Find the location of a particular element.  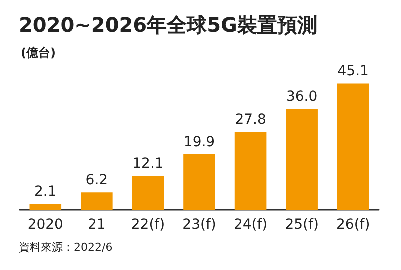

x-tick-label: 26(f) is located at coordinates (353, 225).